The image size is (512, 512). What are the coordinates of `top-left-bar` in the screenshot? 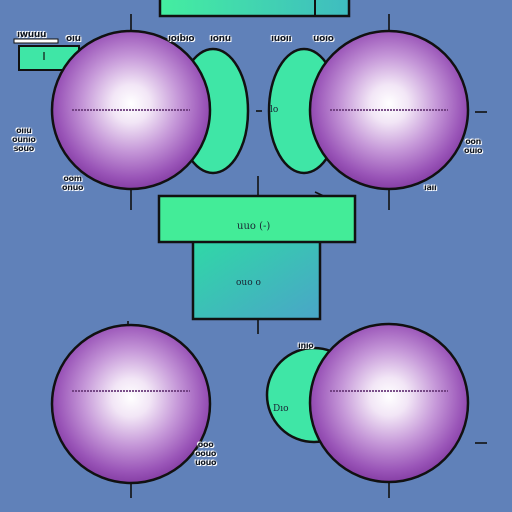 It's located at (36, 41).